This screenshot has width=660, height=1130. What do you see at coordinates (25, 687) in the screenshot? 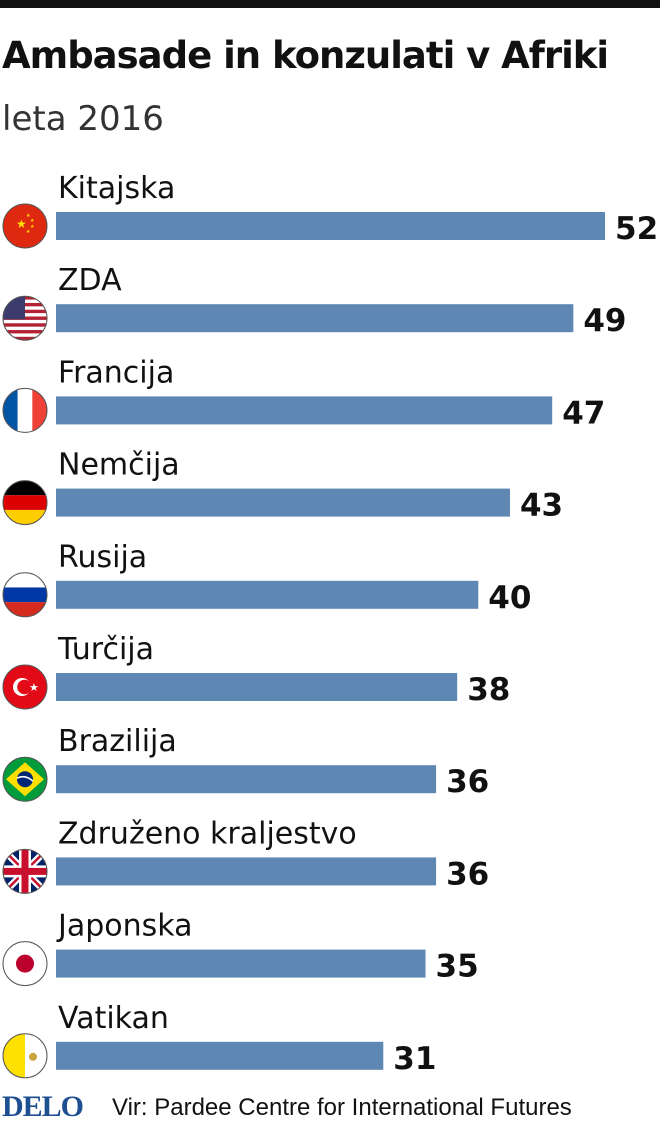
I see `turkey-flag-icon: ★` at bounding box center [25, 687].